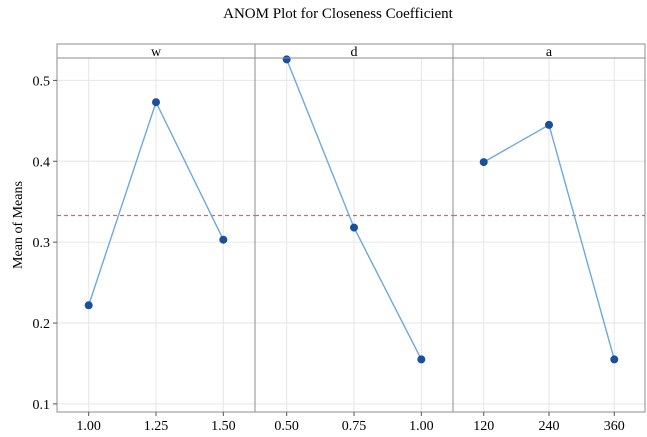 The image size is (647, 437). Describe the element at coordinates (614, 426) in the screenshot. I see `x-tick-label: 360` at that location.